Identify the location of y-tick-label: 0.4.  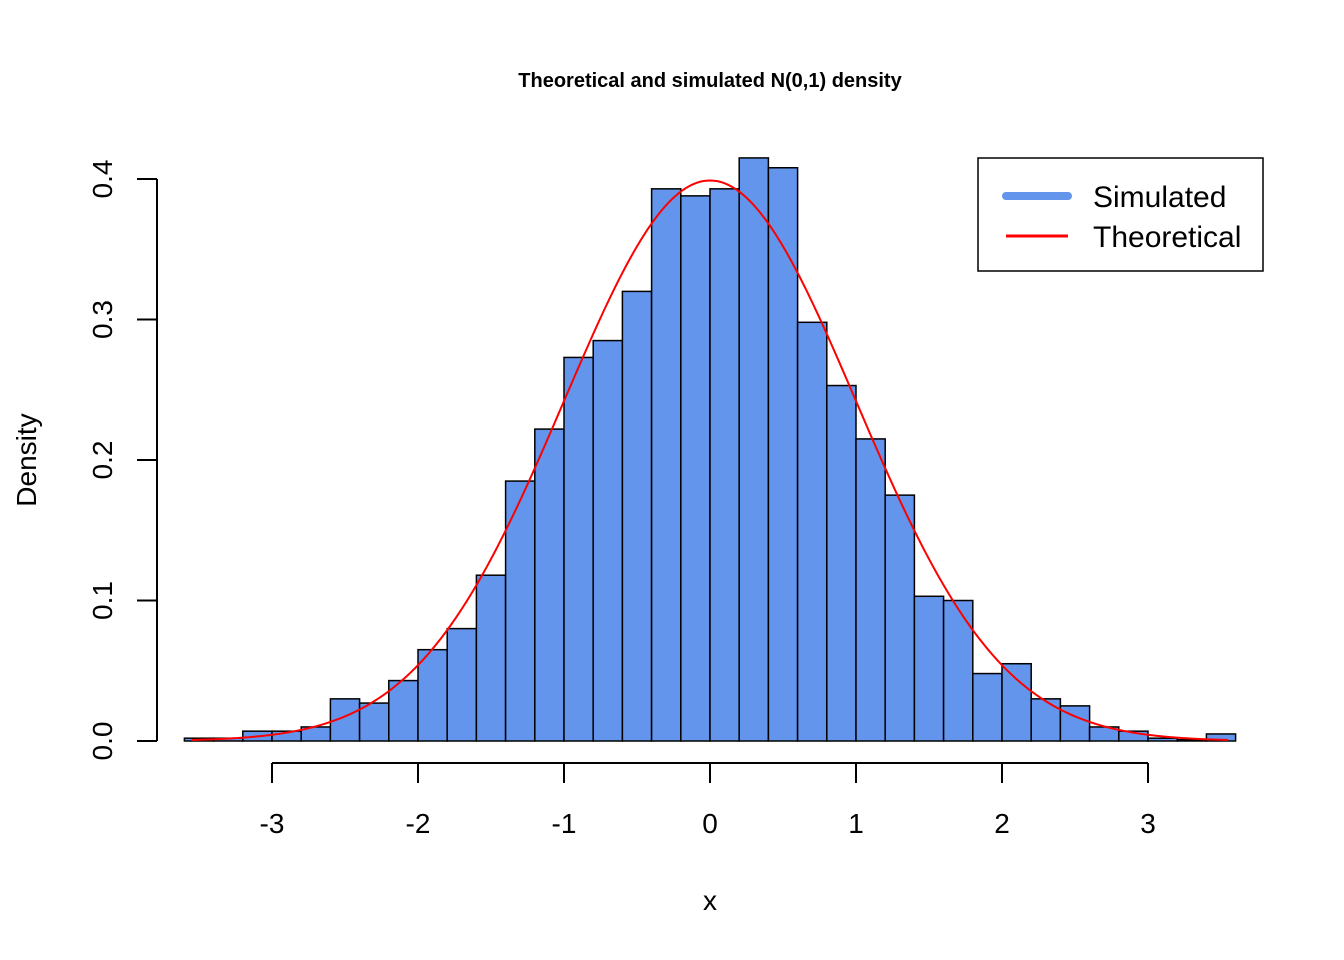
(102, 179).